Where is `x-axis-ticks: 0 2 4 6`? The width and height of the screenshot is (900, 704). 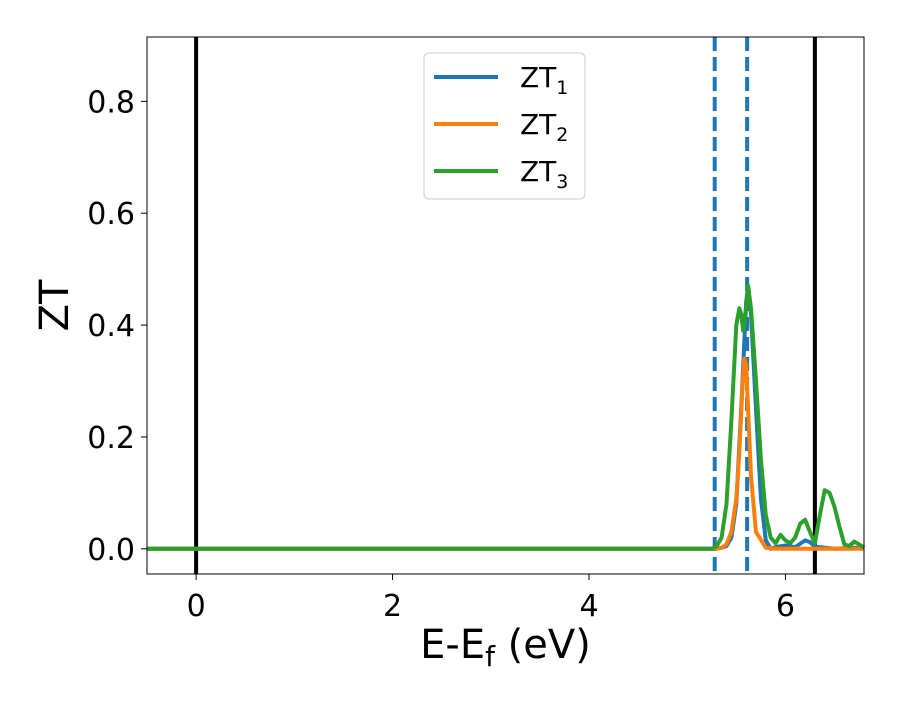 x-axis-ticks: 0 2 4 6 is located at coordinates (491, 599).